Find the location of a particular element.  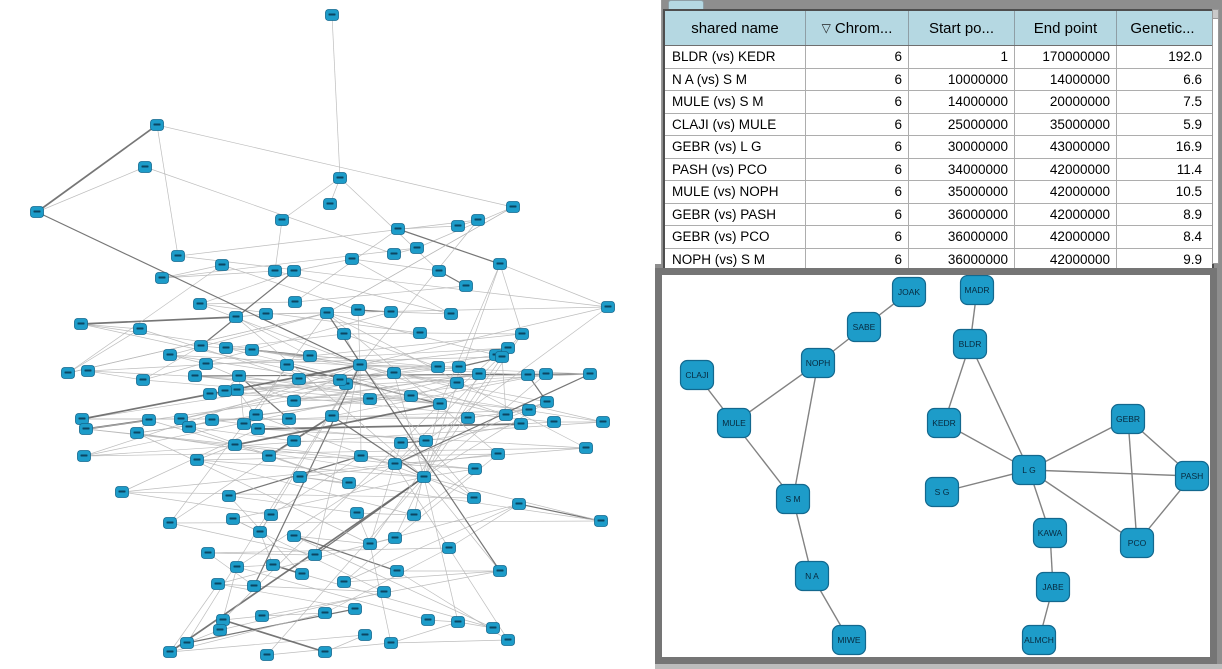

cell-shared-name: MULE (vs) S M is located at coordinates (735, 102).